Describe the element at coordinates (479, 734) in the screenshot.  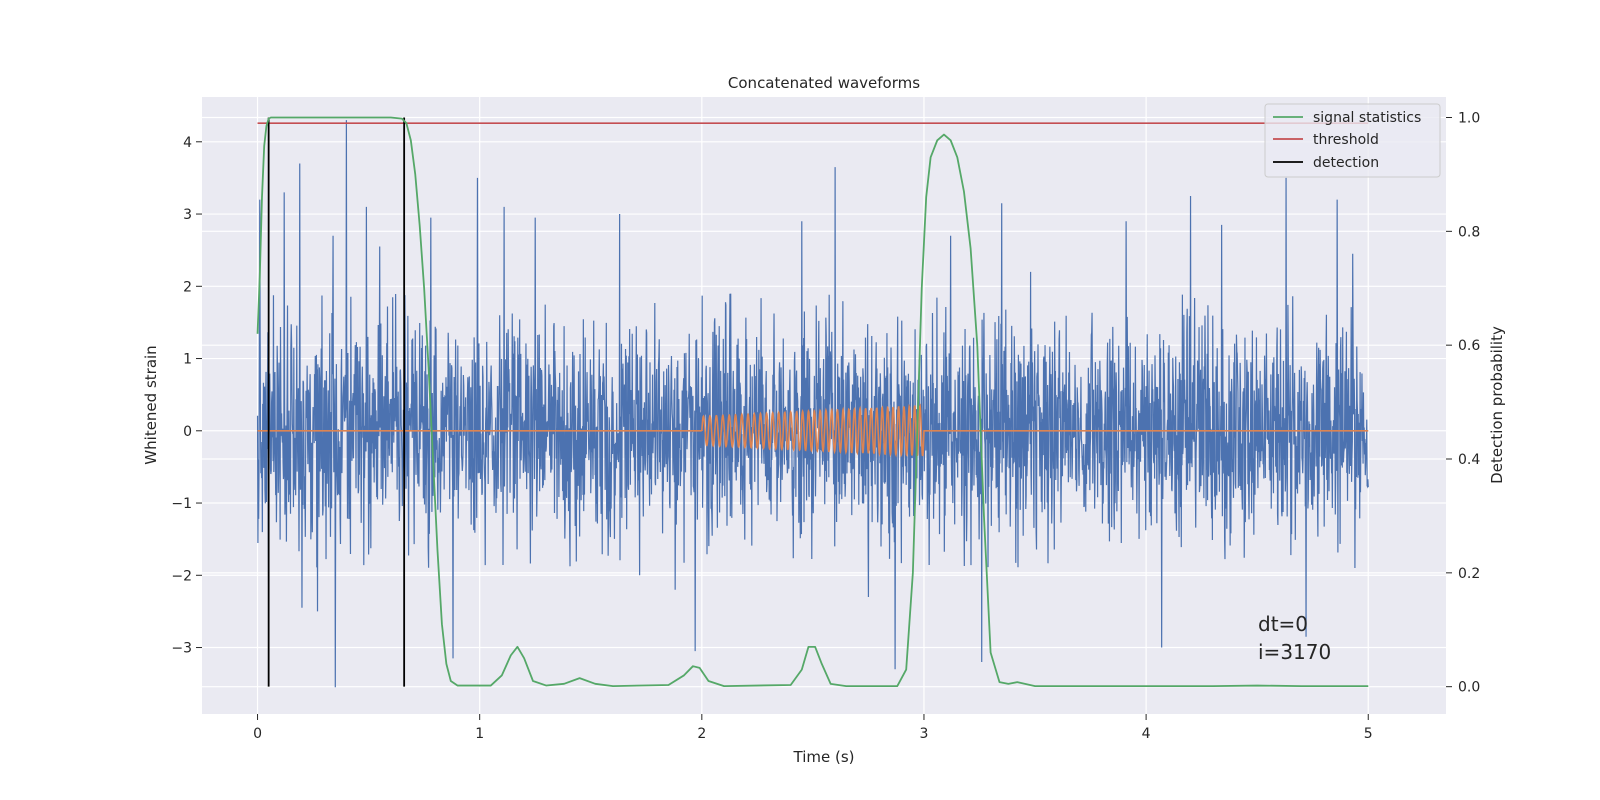
I see `x-tick-label: 1` at that location.